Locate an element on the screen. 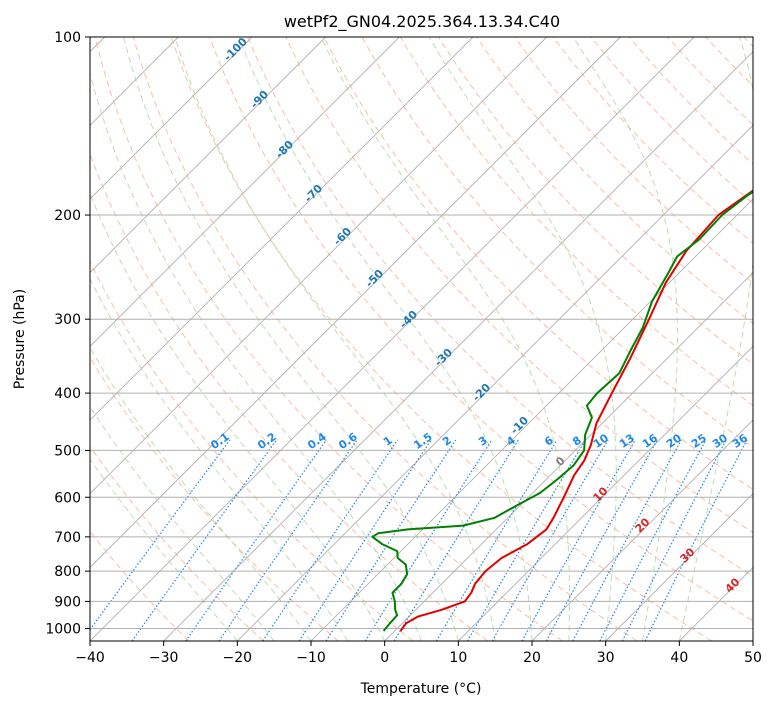 This screenshot has height=708, width=775. x-tick-label: 10 is located at coordinates (458, 658).